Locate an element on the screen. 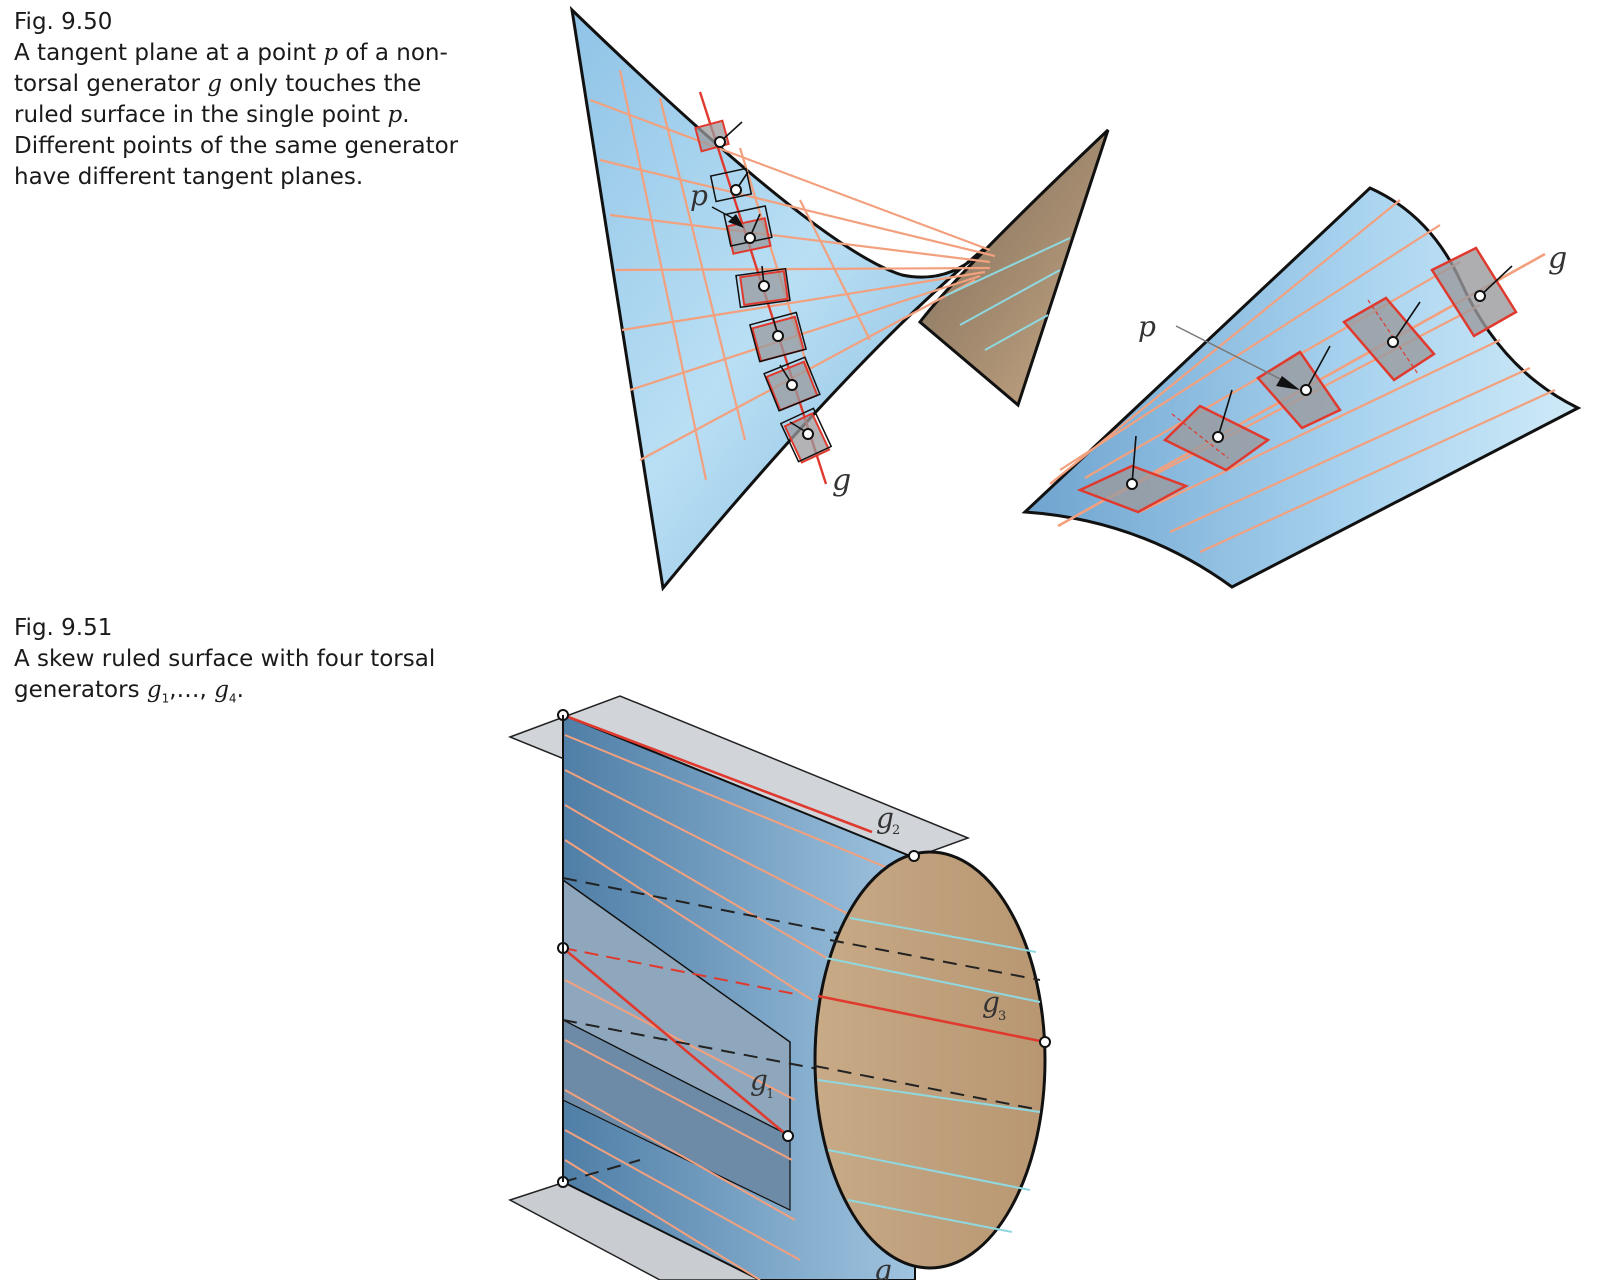 Image resolution: width=1600 pixels, height=1280 pixels. saddle-back-face is located at coordinates (1013, 268).